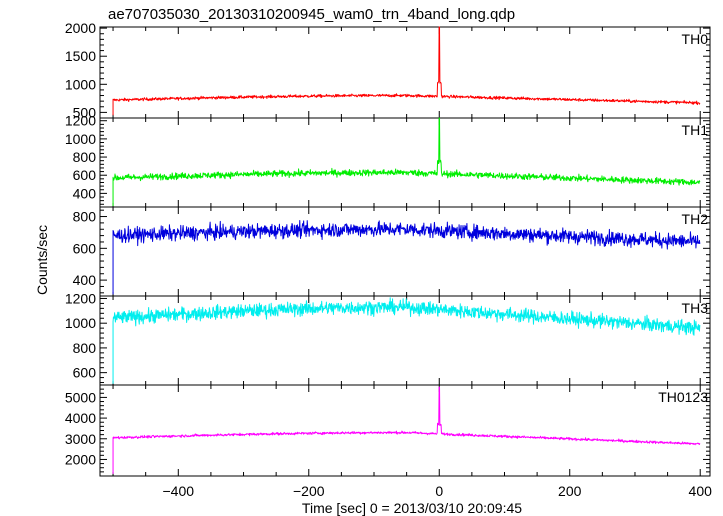 The height and width of the screenshot is (516, 723). What do you see at coordinates (80, 397) in the screenshot?
I see `y-tick-label: 5000` at bounding box center [80, 397].